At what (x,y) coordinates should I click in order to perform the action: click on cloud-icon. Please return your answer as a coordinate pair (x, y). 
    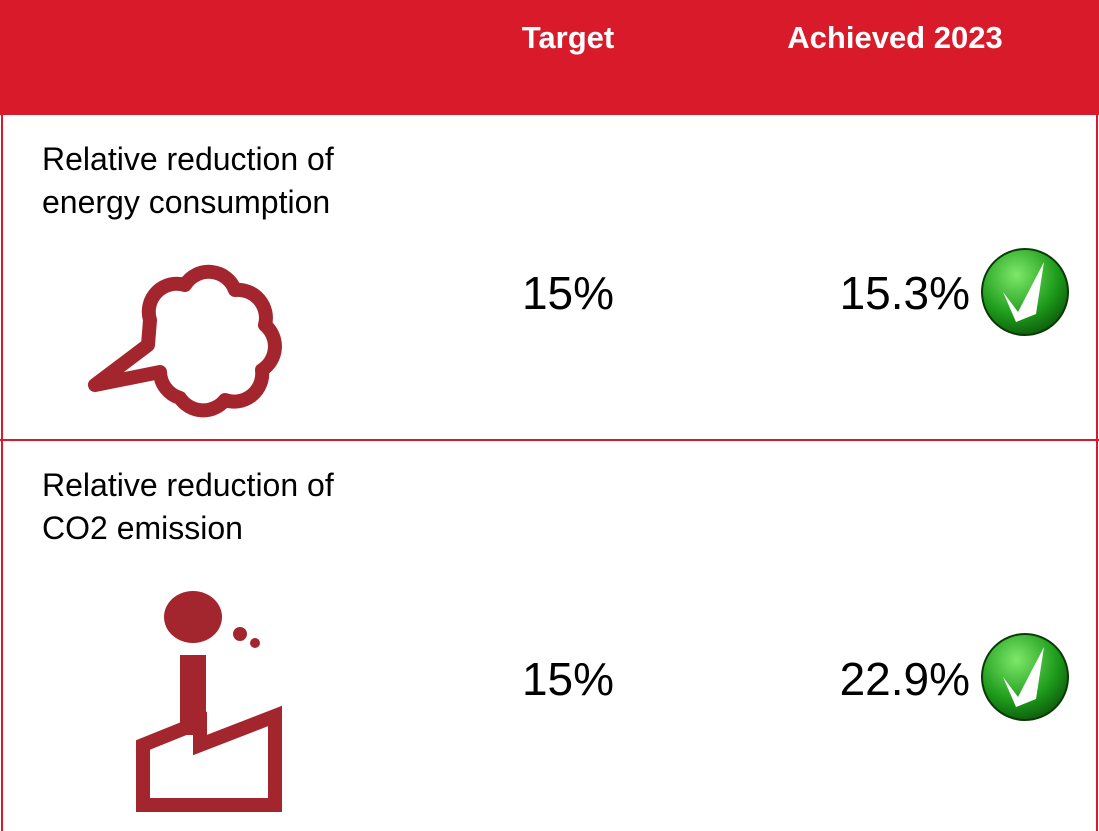
    Looking at the image, I should click on (185, 341).